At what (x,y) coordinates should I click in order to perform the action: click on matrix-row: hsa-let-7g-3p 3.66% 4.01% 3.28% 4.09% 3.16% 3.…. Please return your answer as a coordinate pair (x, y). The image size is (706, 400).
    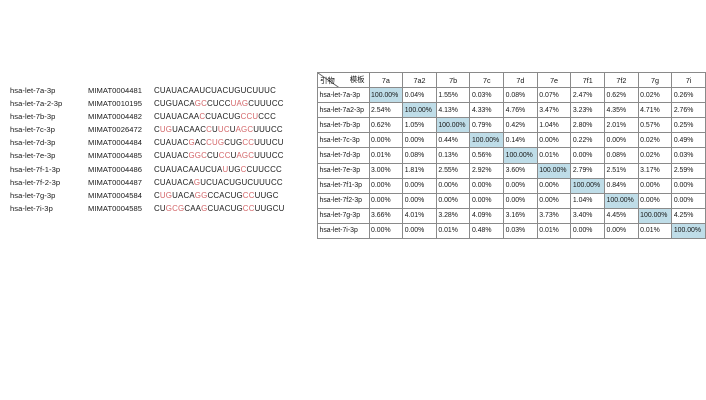
    Looking at the image, I should click on (511, 215).